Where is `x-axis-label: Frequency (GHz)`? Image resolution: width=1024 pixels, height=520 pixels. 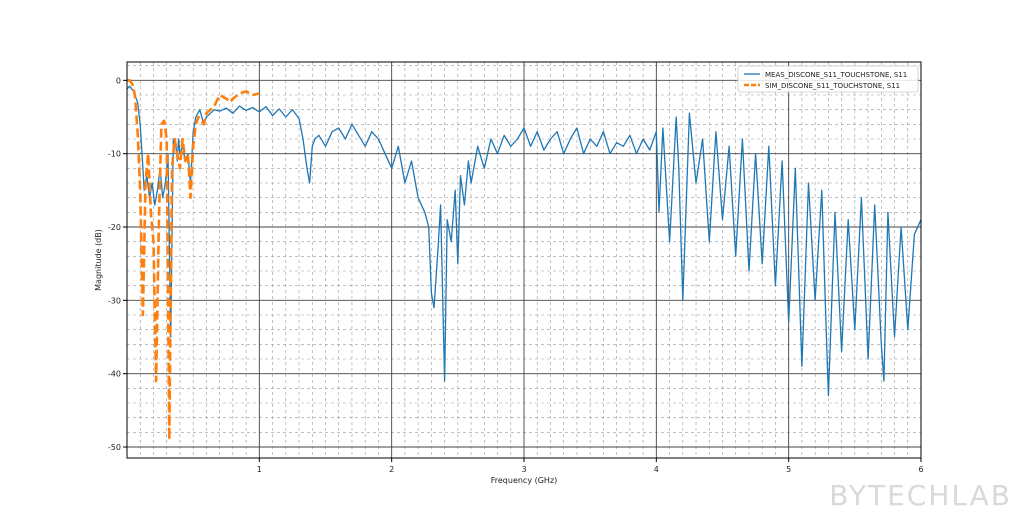 x-axis-label: Frequency (GHz) is located at coordinates (524, 480).